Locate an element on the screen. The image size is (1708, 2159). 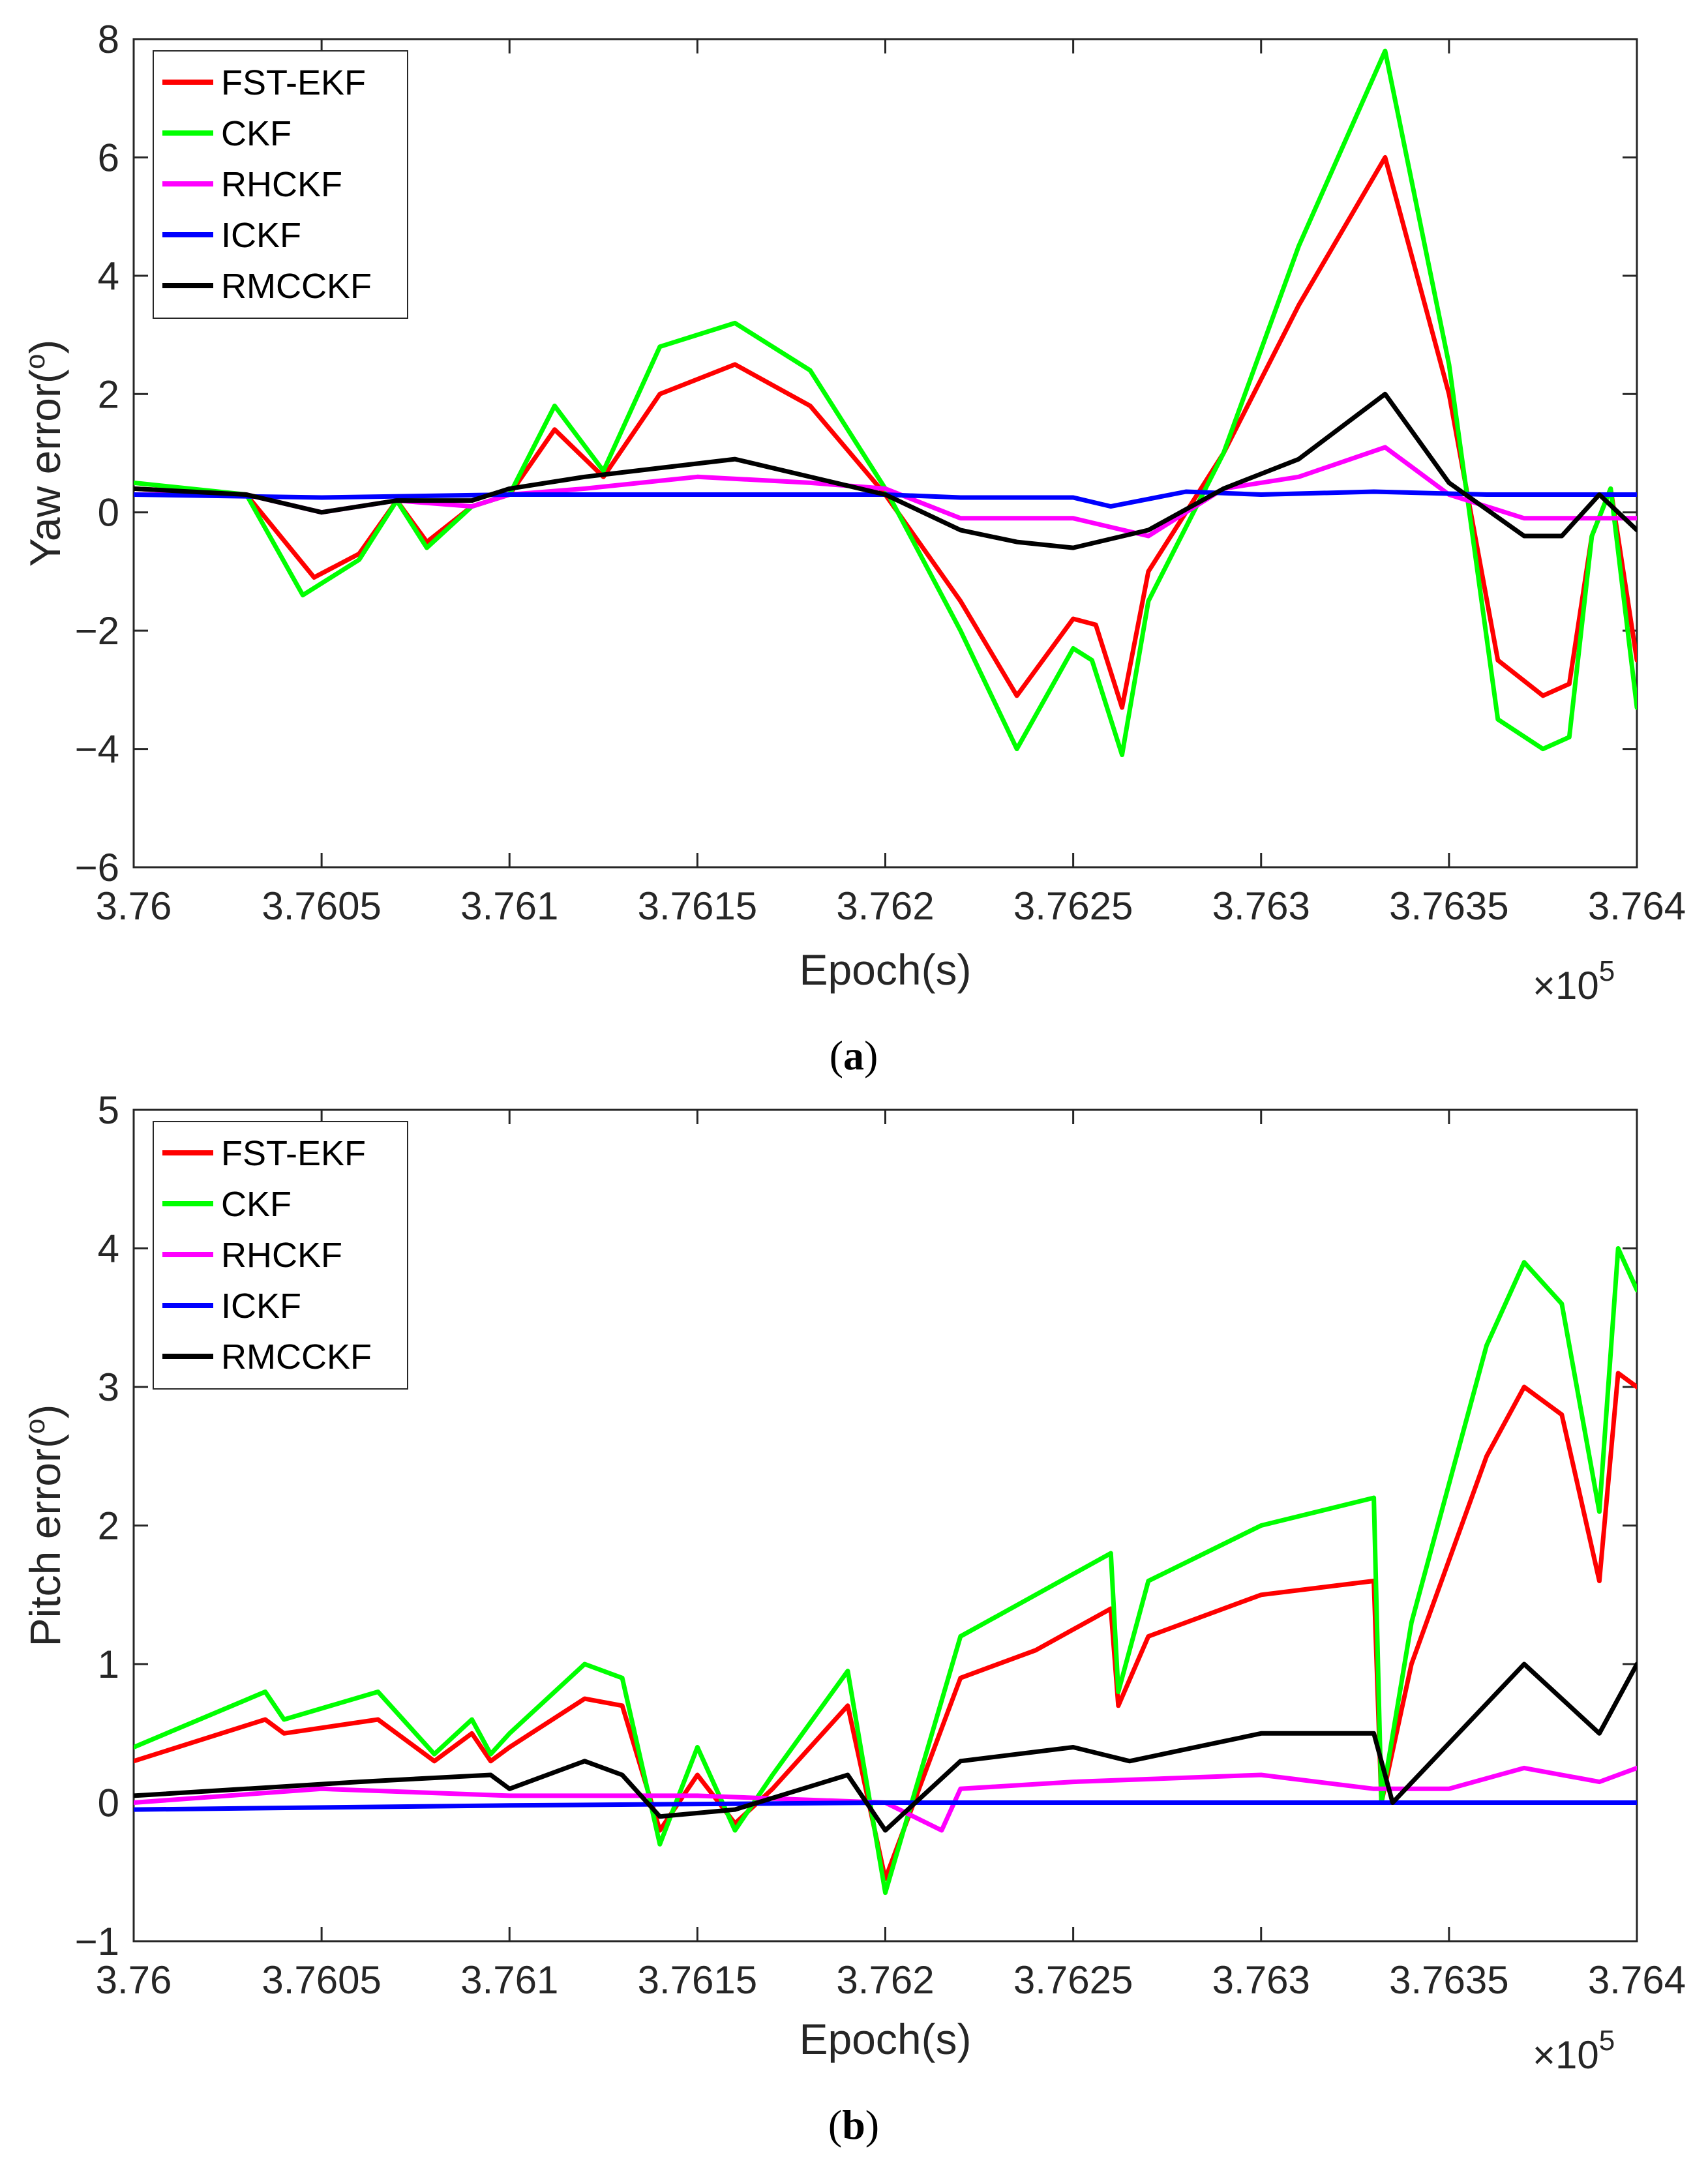
pitch-x-tick-label: 3.76 is located at coordinates (134, 1980).